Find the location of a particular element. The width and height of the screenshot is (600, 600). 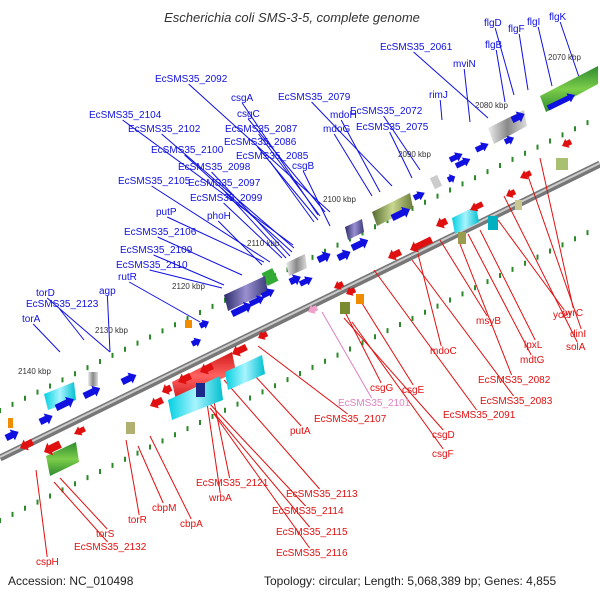

forward-gene-label: csgB is located at coordinates (303, 166).